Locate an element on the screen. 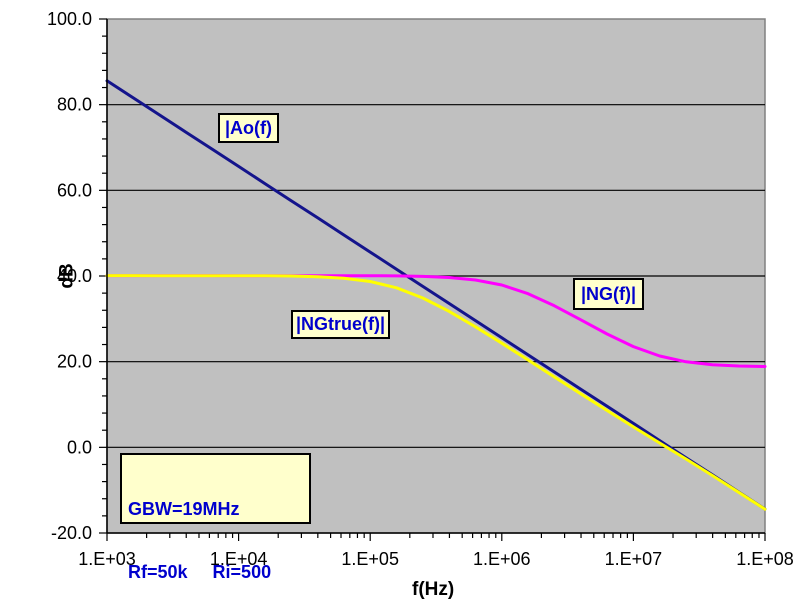 This screenshot has height=611, width=805. y-tick-label: 80.0 is located at coordinates (74, 105).